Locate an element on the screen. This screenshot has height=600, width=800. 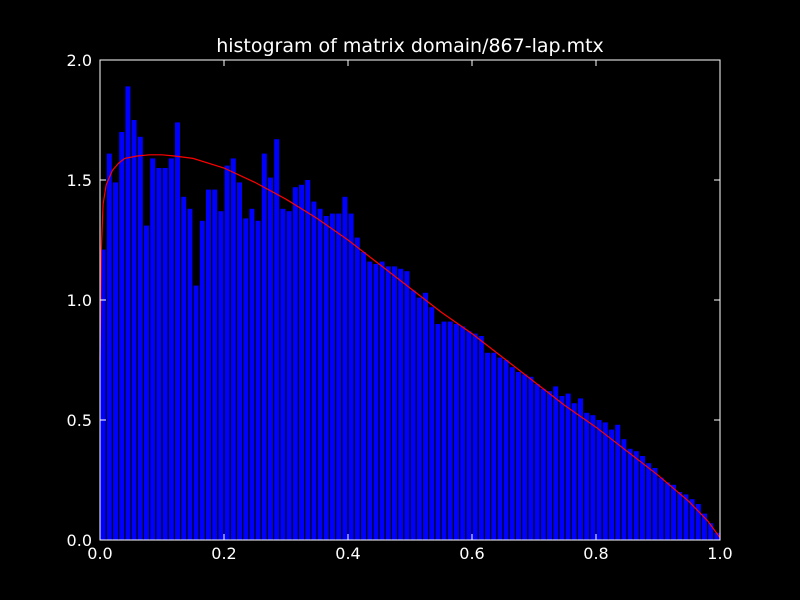
x-tick-label: 0.8 is located at coordinates (595, 553).